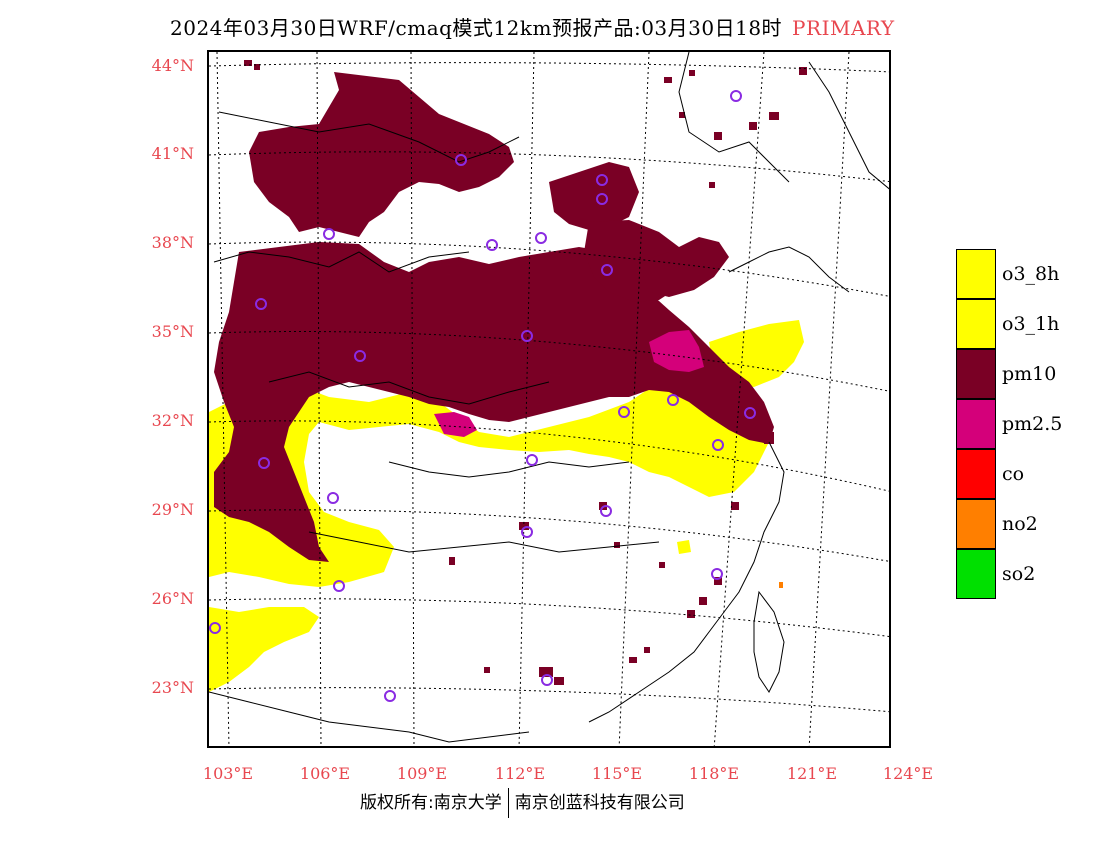  I want to click on lat-label-29: 29°N, so click(172, 509).